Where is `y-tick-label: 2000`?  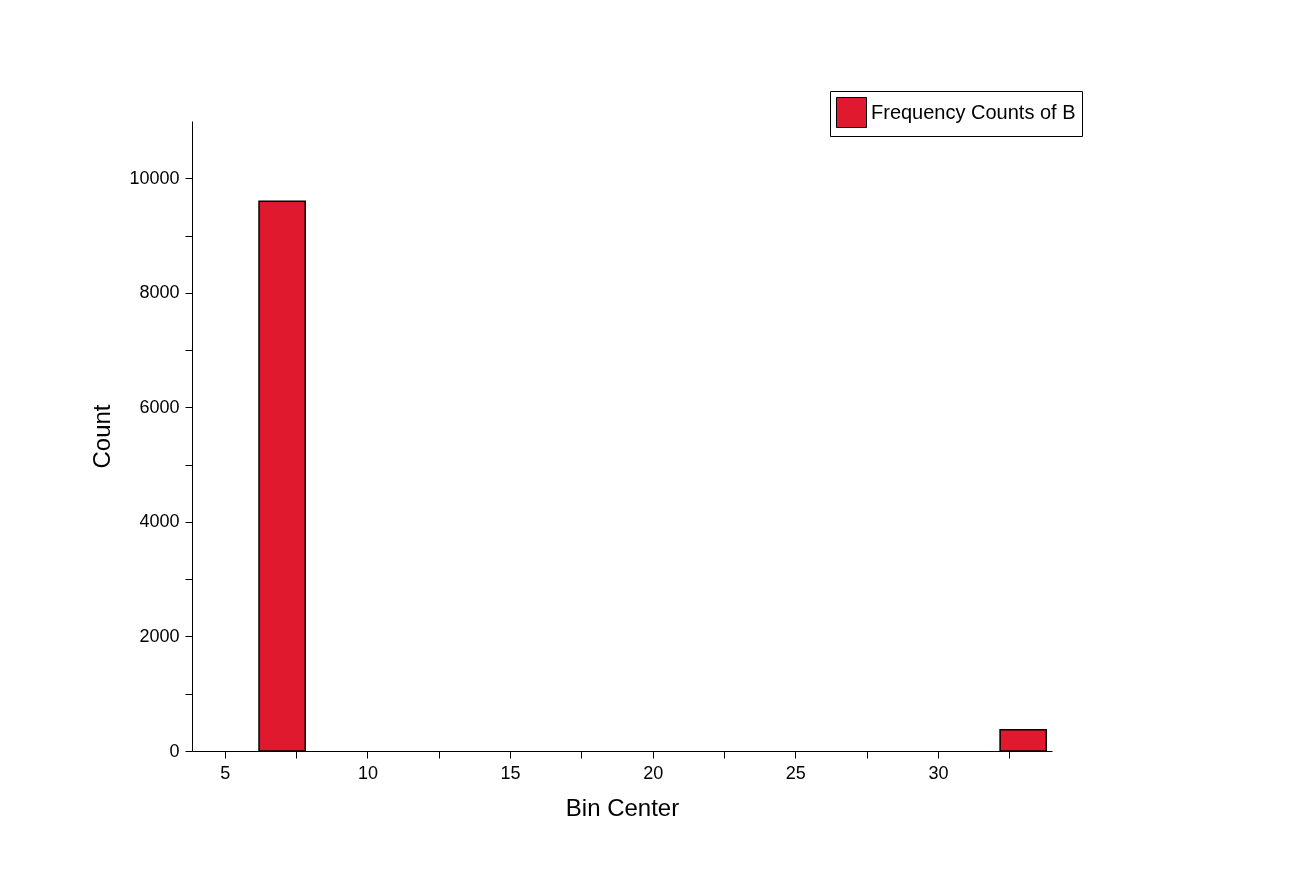
y-tick-label: 2000 is located at coordinates (159, 635).